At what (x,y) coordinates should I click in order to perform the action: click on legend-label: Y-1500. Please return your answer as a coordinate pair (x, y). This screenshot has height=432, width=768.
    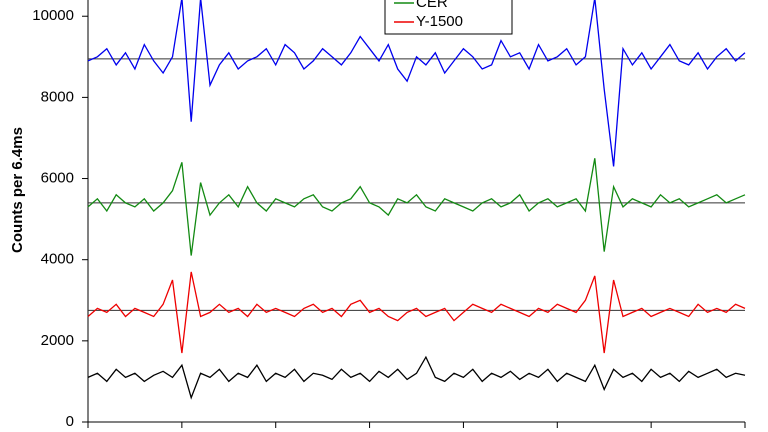
    Looking at the image, I should click on (439, 21).